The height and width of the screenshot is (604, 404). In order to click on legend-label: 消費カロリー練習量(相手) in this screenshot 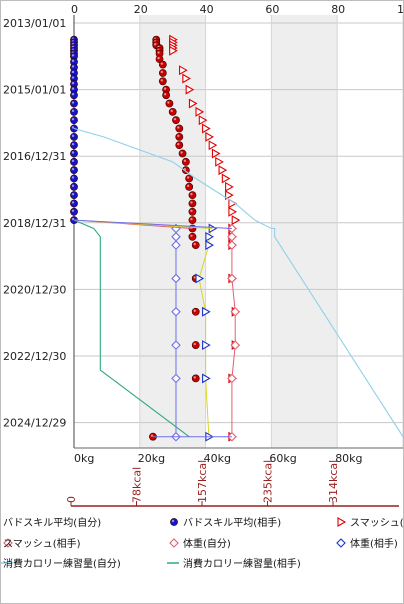, I will do `click(242, 563)`.